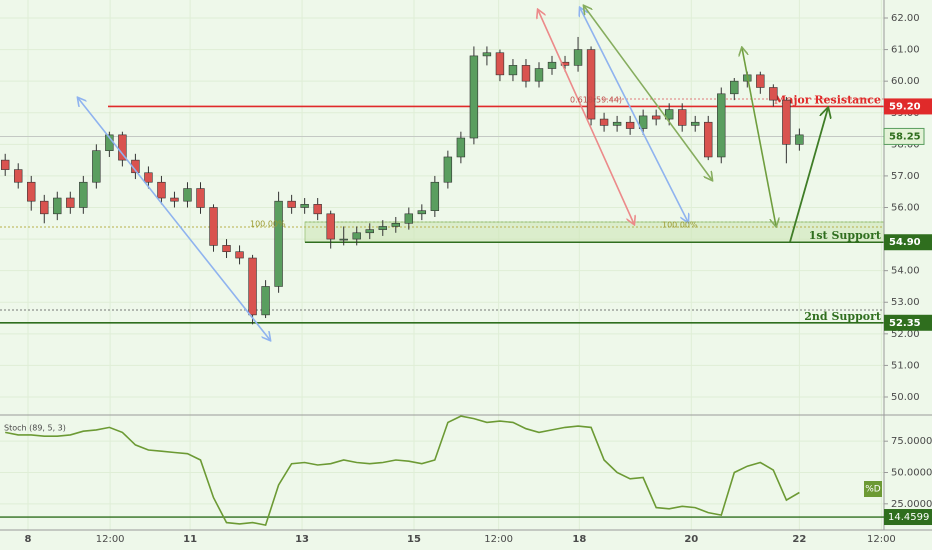 The width and height of the screenshot is (932, 550). Describe the element at coordinates (190, 539) in the screenshot. I see `x-tick-label: 11` at that location.